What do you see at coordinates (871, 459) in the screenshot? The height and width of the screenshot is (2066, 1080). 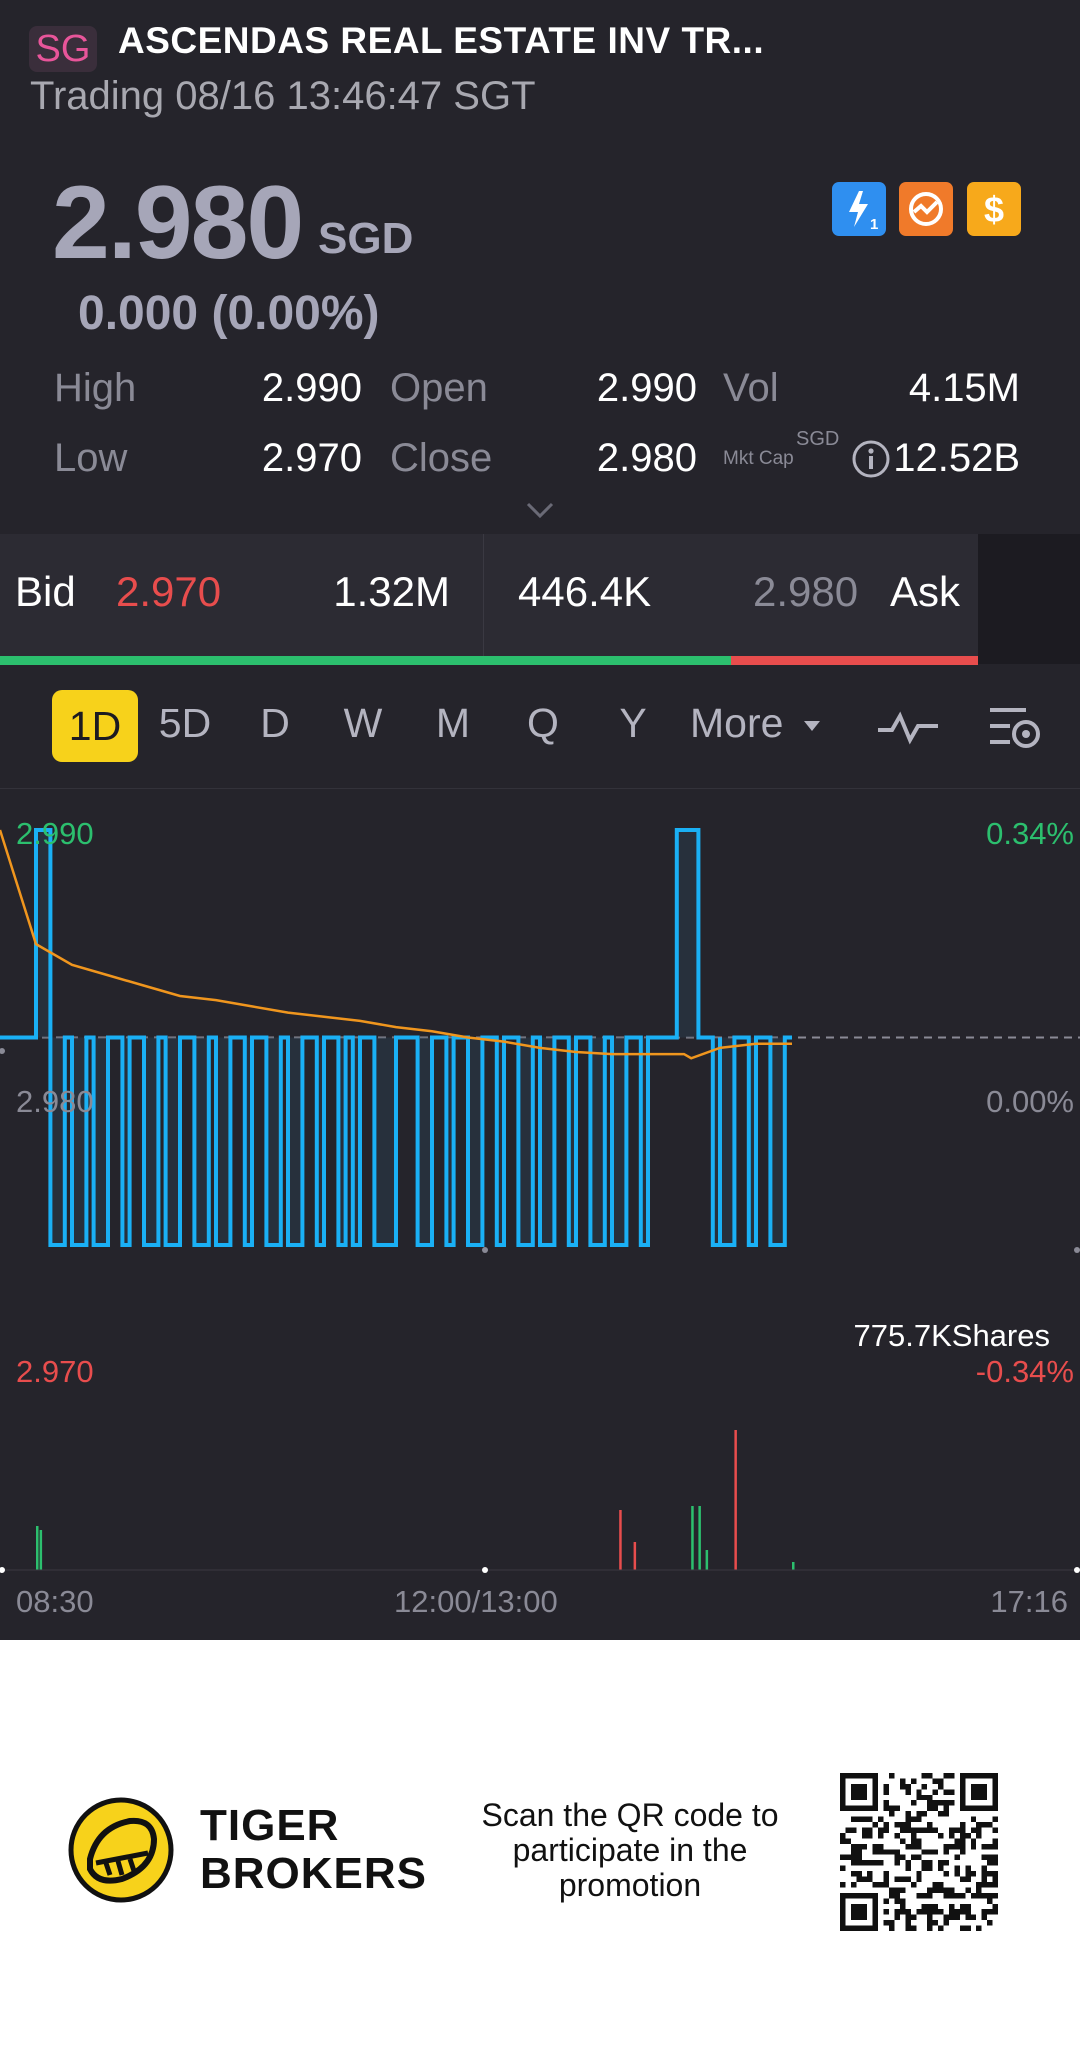 I see `info-icon` at bounding box center [871, 459].